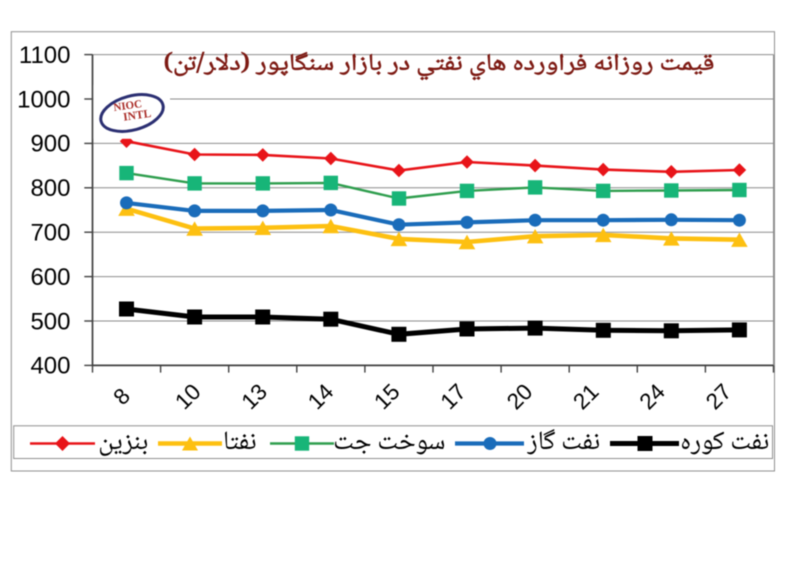  Describe the element at coordinates (128, 106) in the screenshot. I see `svg-text: NIOC` at that location.